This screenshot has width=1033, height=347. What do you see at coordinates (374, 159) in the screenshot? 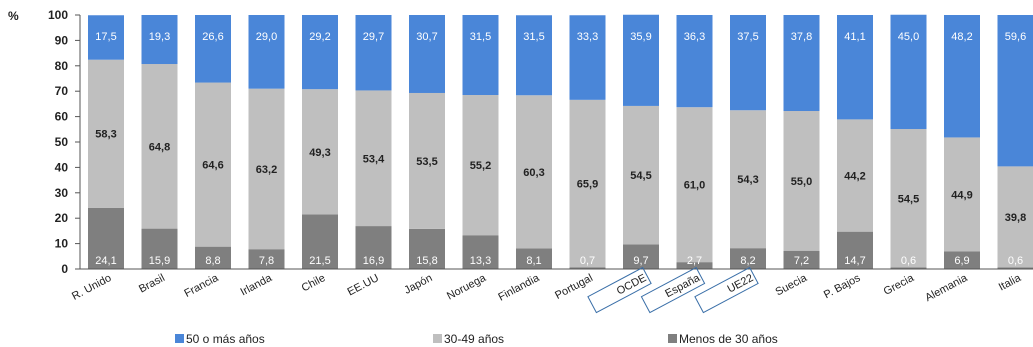
I see `data-label: 53,4` at bounding box center [374, 159].